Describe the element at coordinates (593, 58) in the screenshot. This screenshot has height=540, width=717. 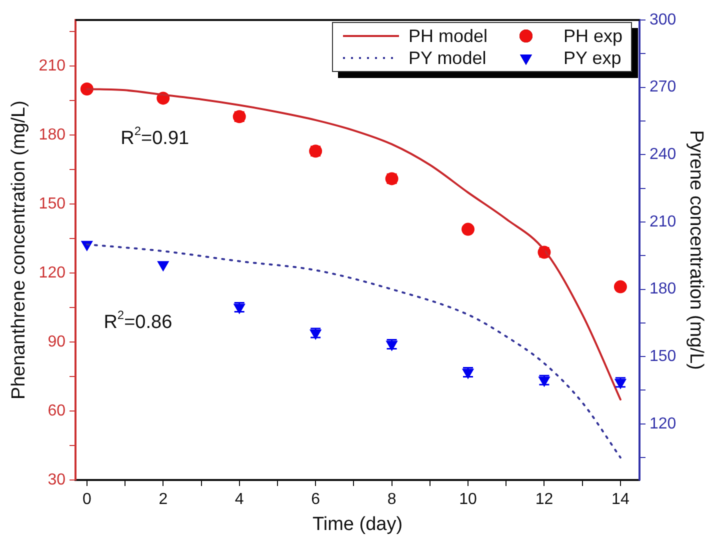
I see `legend-label: PY exp` at that location.